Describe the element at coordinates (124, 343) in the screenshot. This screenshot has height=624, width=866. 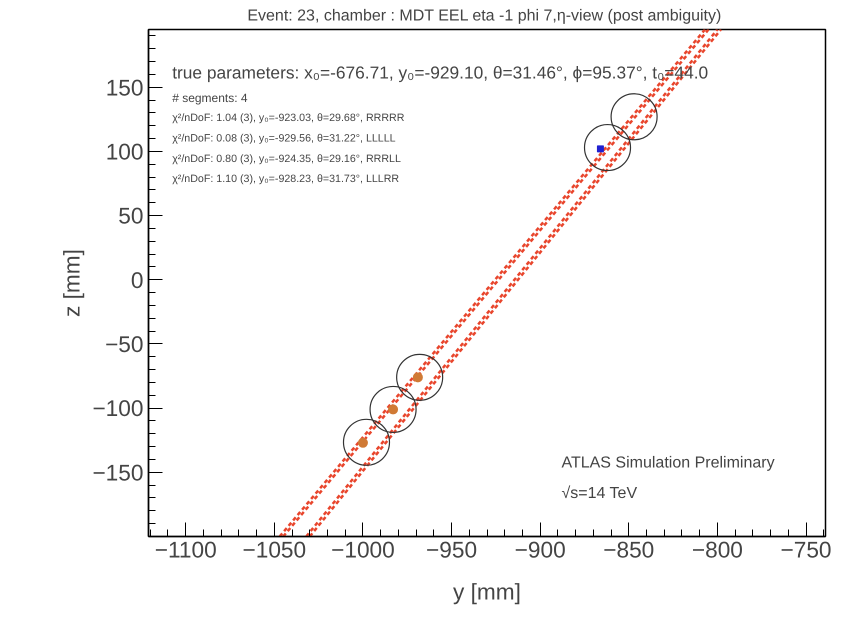
I see `y-tick-label: −50` at that location.